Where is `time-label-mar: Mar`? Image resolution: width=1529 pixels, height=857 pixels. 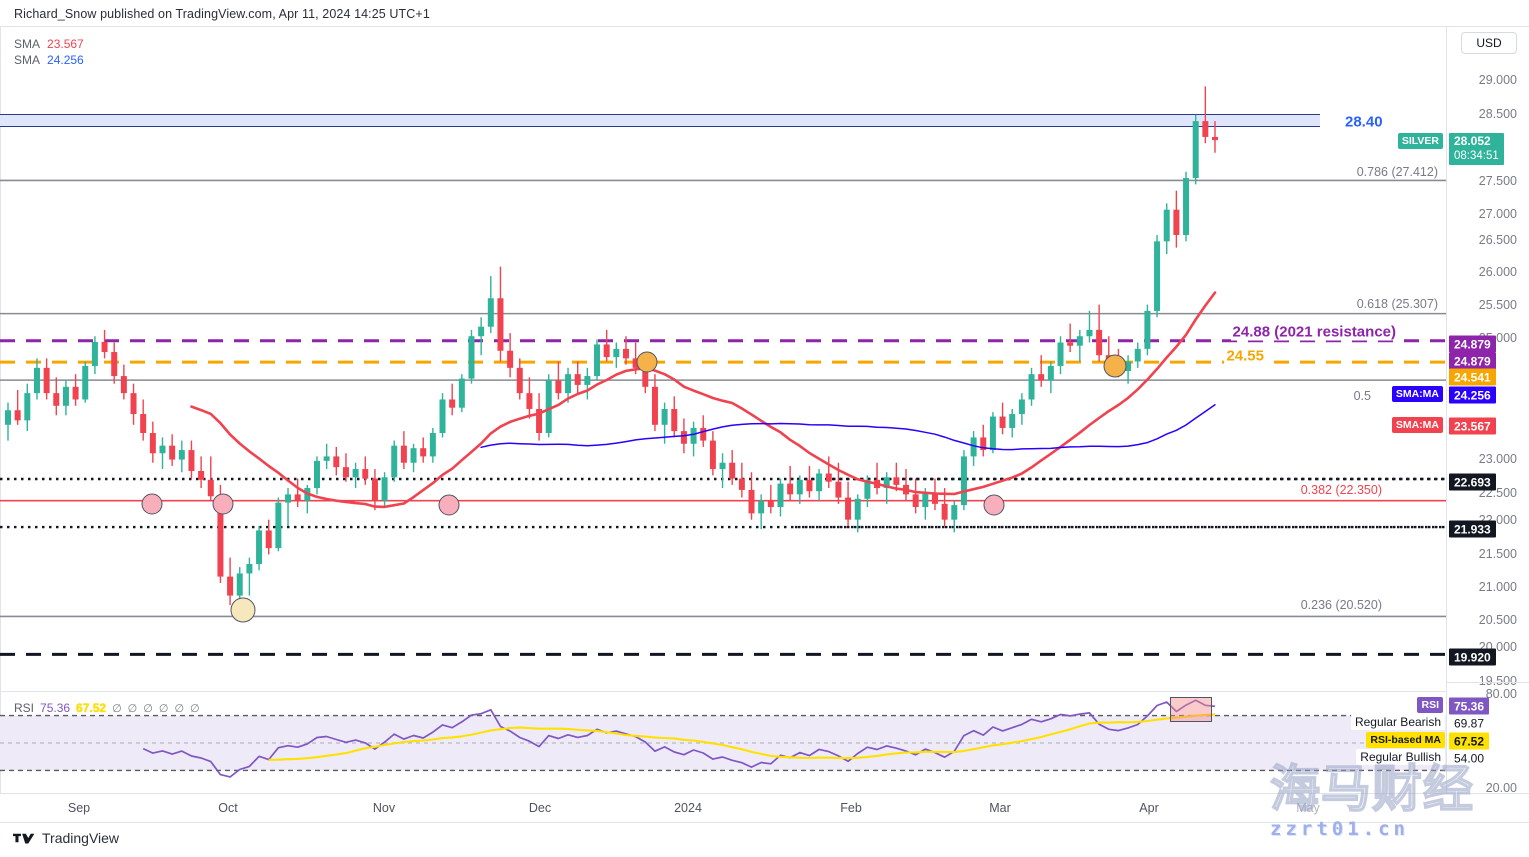 time-label-mar: Mar is located at coordinates (1000, 808).